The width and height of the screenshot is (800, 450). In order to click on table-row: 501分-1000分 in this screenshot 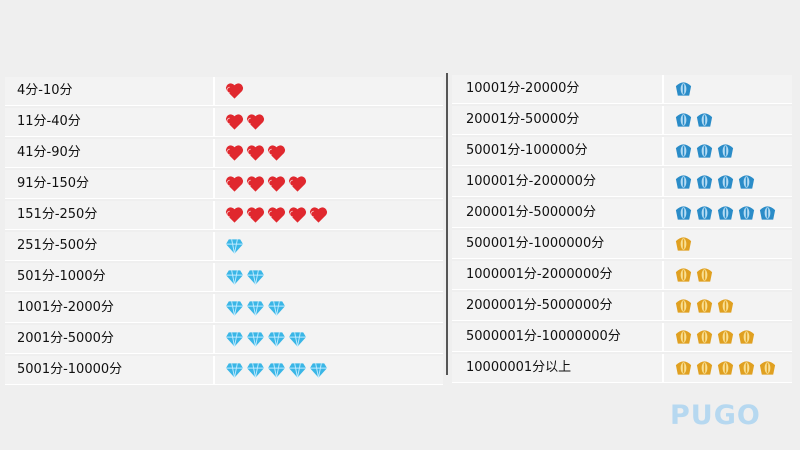, I will do `click(224, 277)`.